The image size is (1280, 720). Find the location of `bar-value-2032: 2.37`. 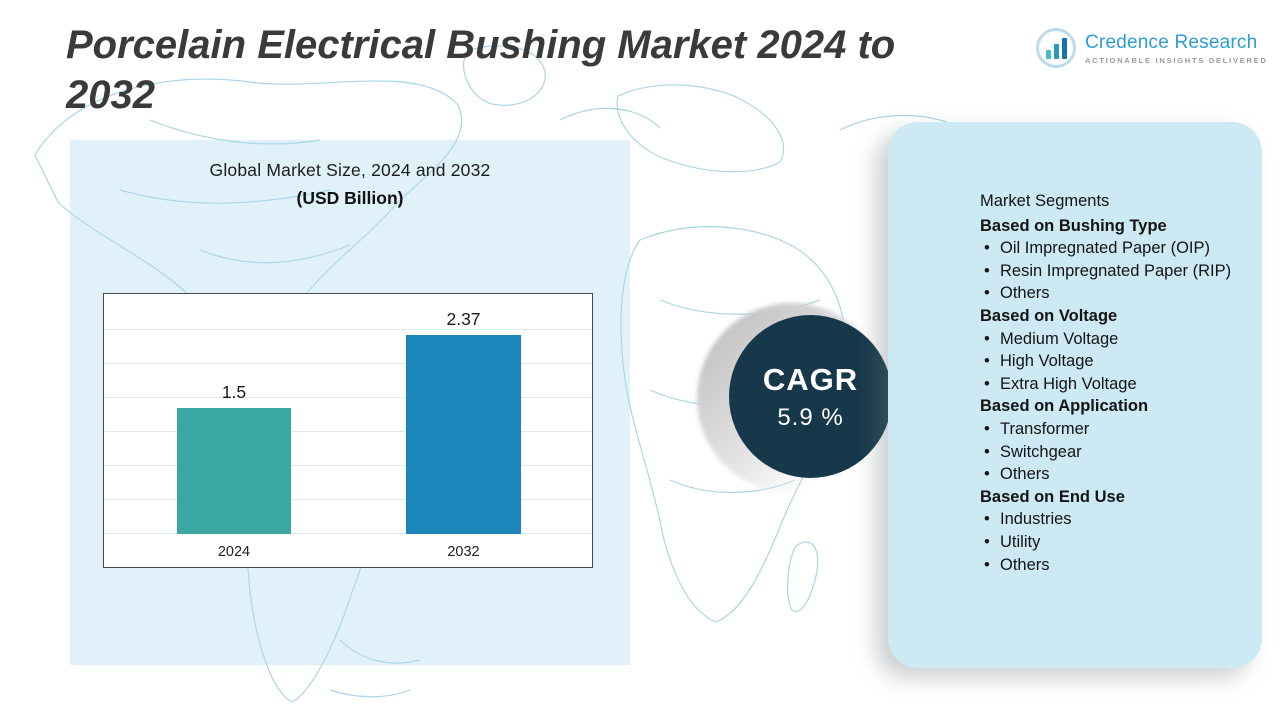

bar-value-2032: 2.37 is located at coordinates (463, 319).